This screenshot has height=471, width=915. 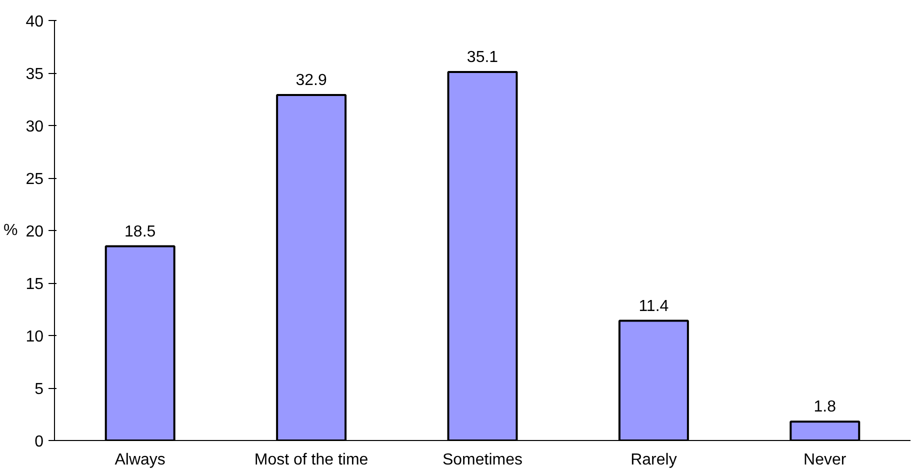 What do you see at coordinates (653, 306) in the screenshot?
I see `data-label: 11.4` at bounding box center [653, 306].